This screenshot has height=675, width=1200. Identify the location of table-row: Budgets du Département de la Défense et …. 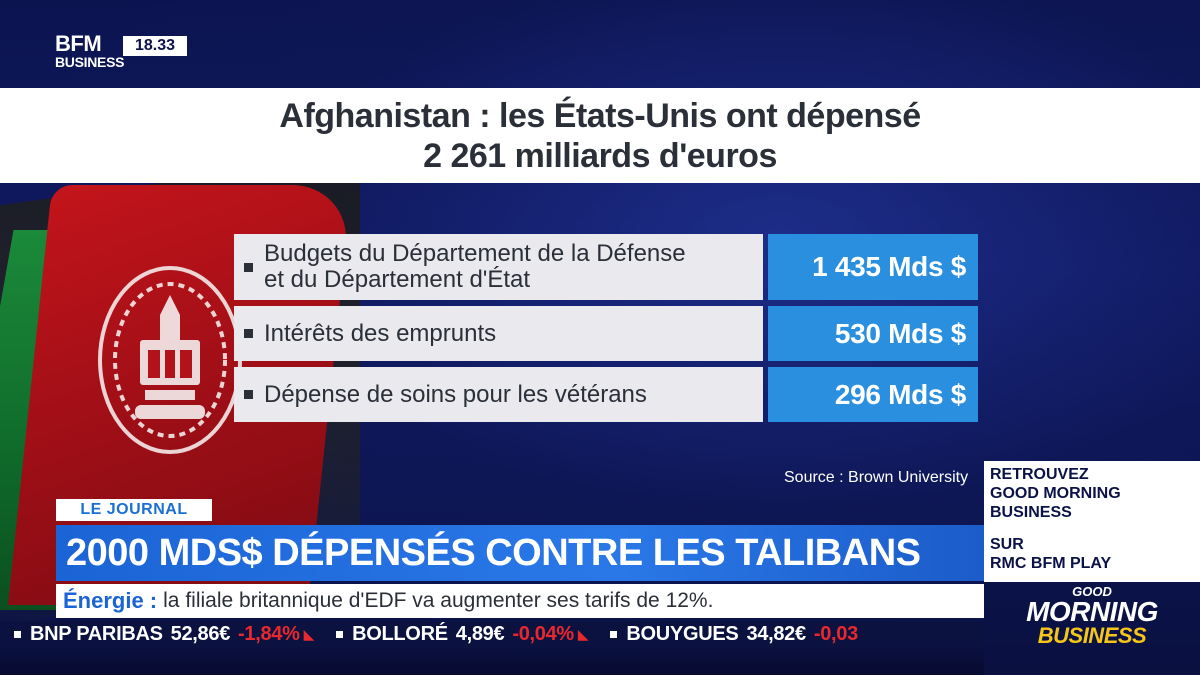
(606, 267).